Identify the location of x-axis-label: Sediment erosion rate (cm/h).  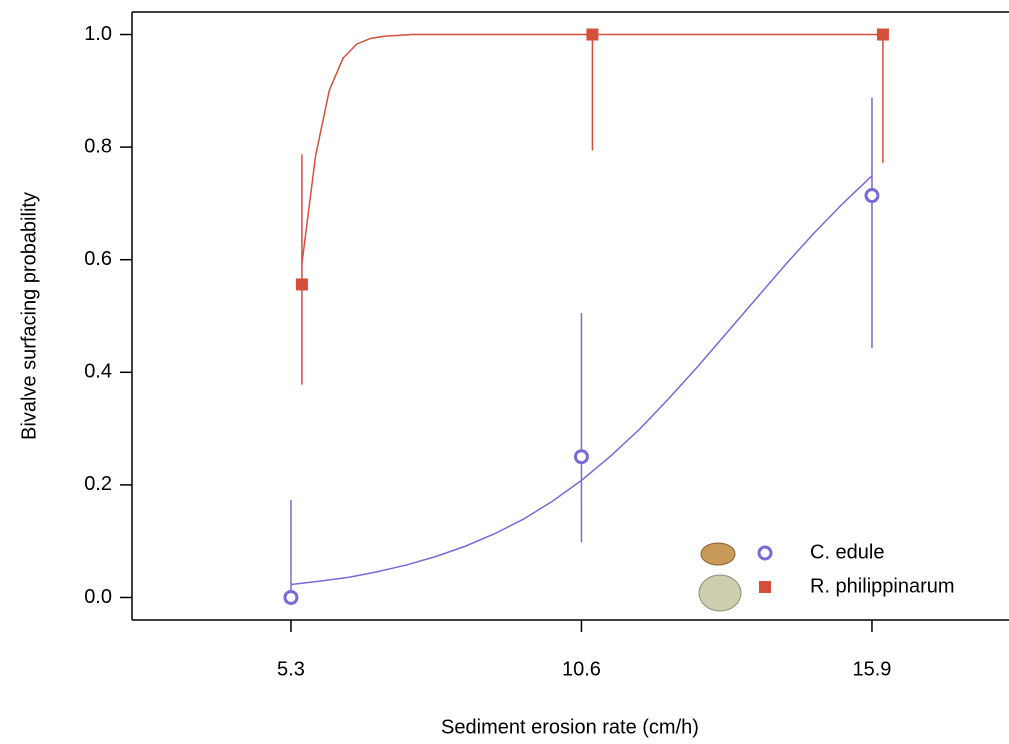
(570, 727).